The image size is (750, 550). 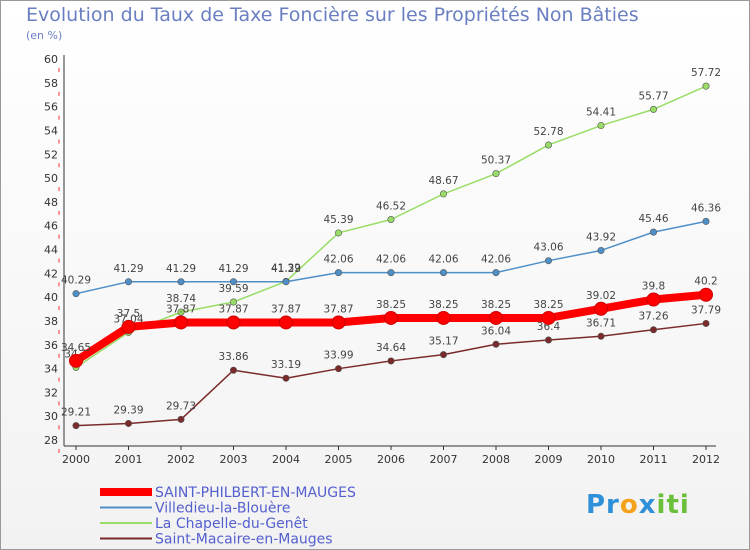 What do you see at coordinates (51, 273) in the screenshot?
I see `y-tick-label: 42` at bounding box center [51, 273].